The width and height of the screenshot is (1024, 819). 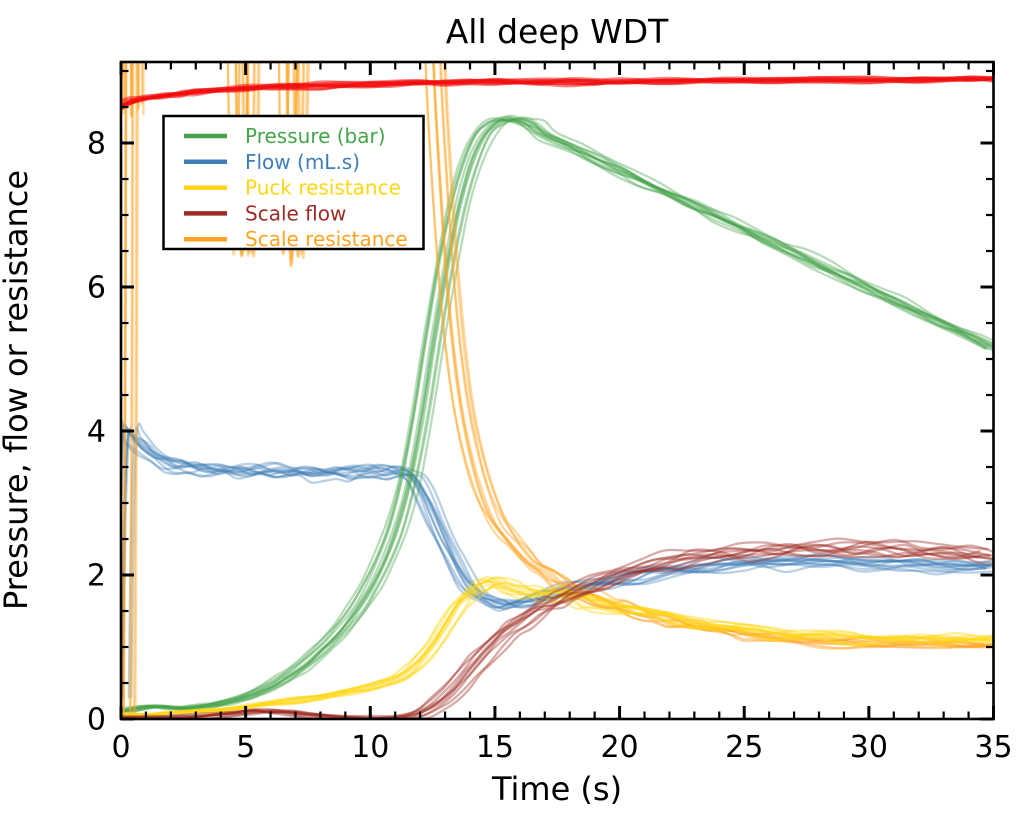 I want to click on legend-label-flow: Flow (mL.s), so click(x=302, y=162).